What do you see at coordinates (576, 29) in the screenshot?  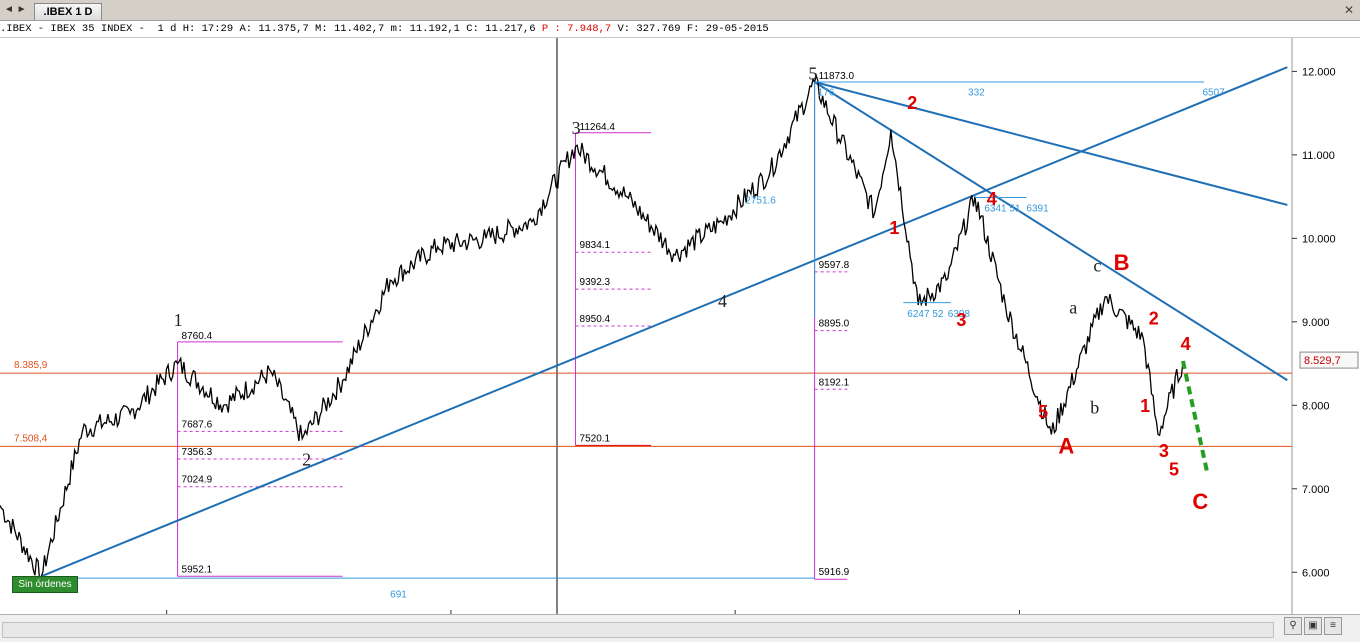 I see `quote-info-p: P : 7.948,7` at bounding box center [576, 29].